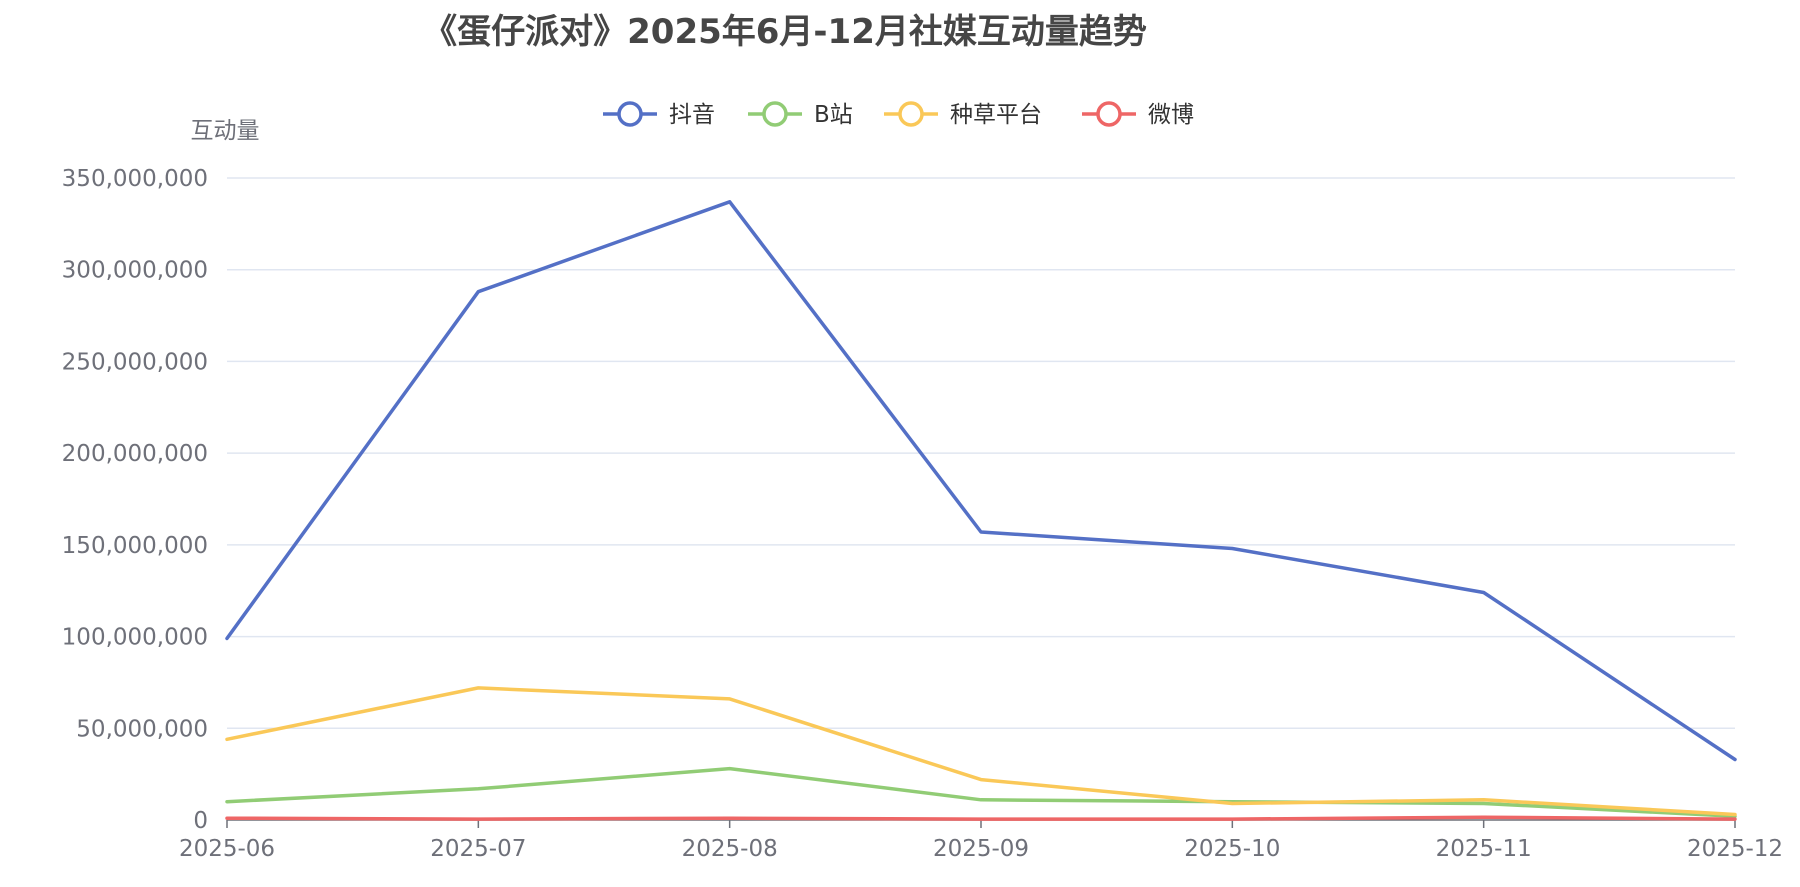  Describe the element at coordinates (200, 821) in the screenshot. I see `y-tick-label: 0` at that location.